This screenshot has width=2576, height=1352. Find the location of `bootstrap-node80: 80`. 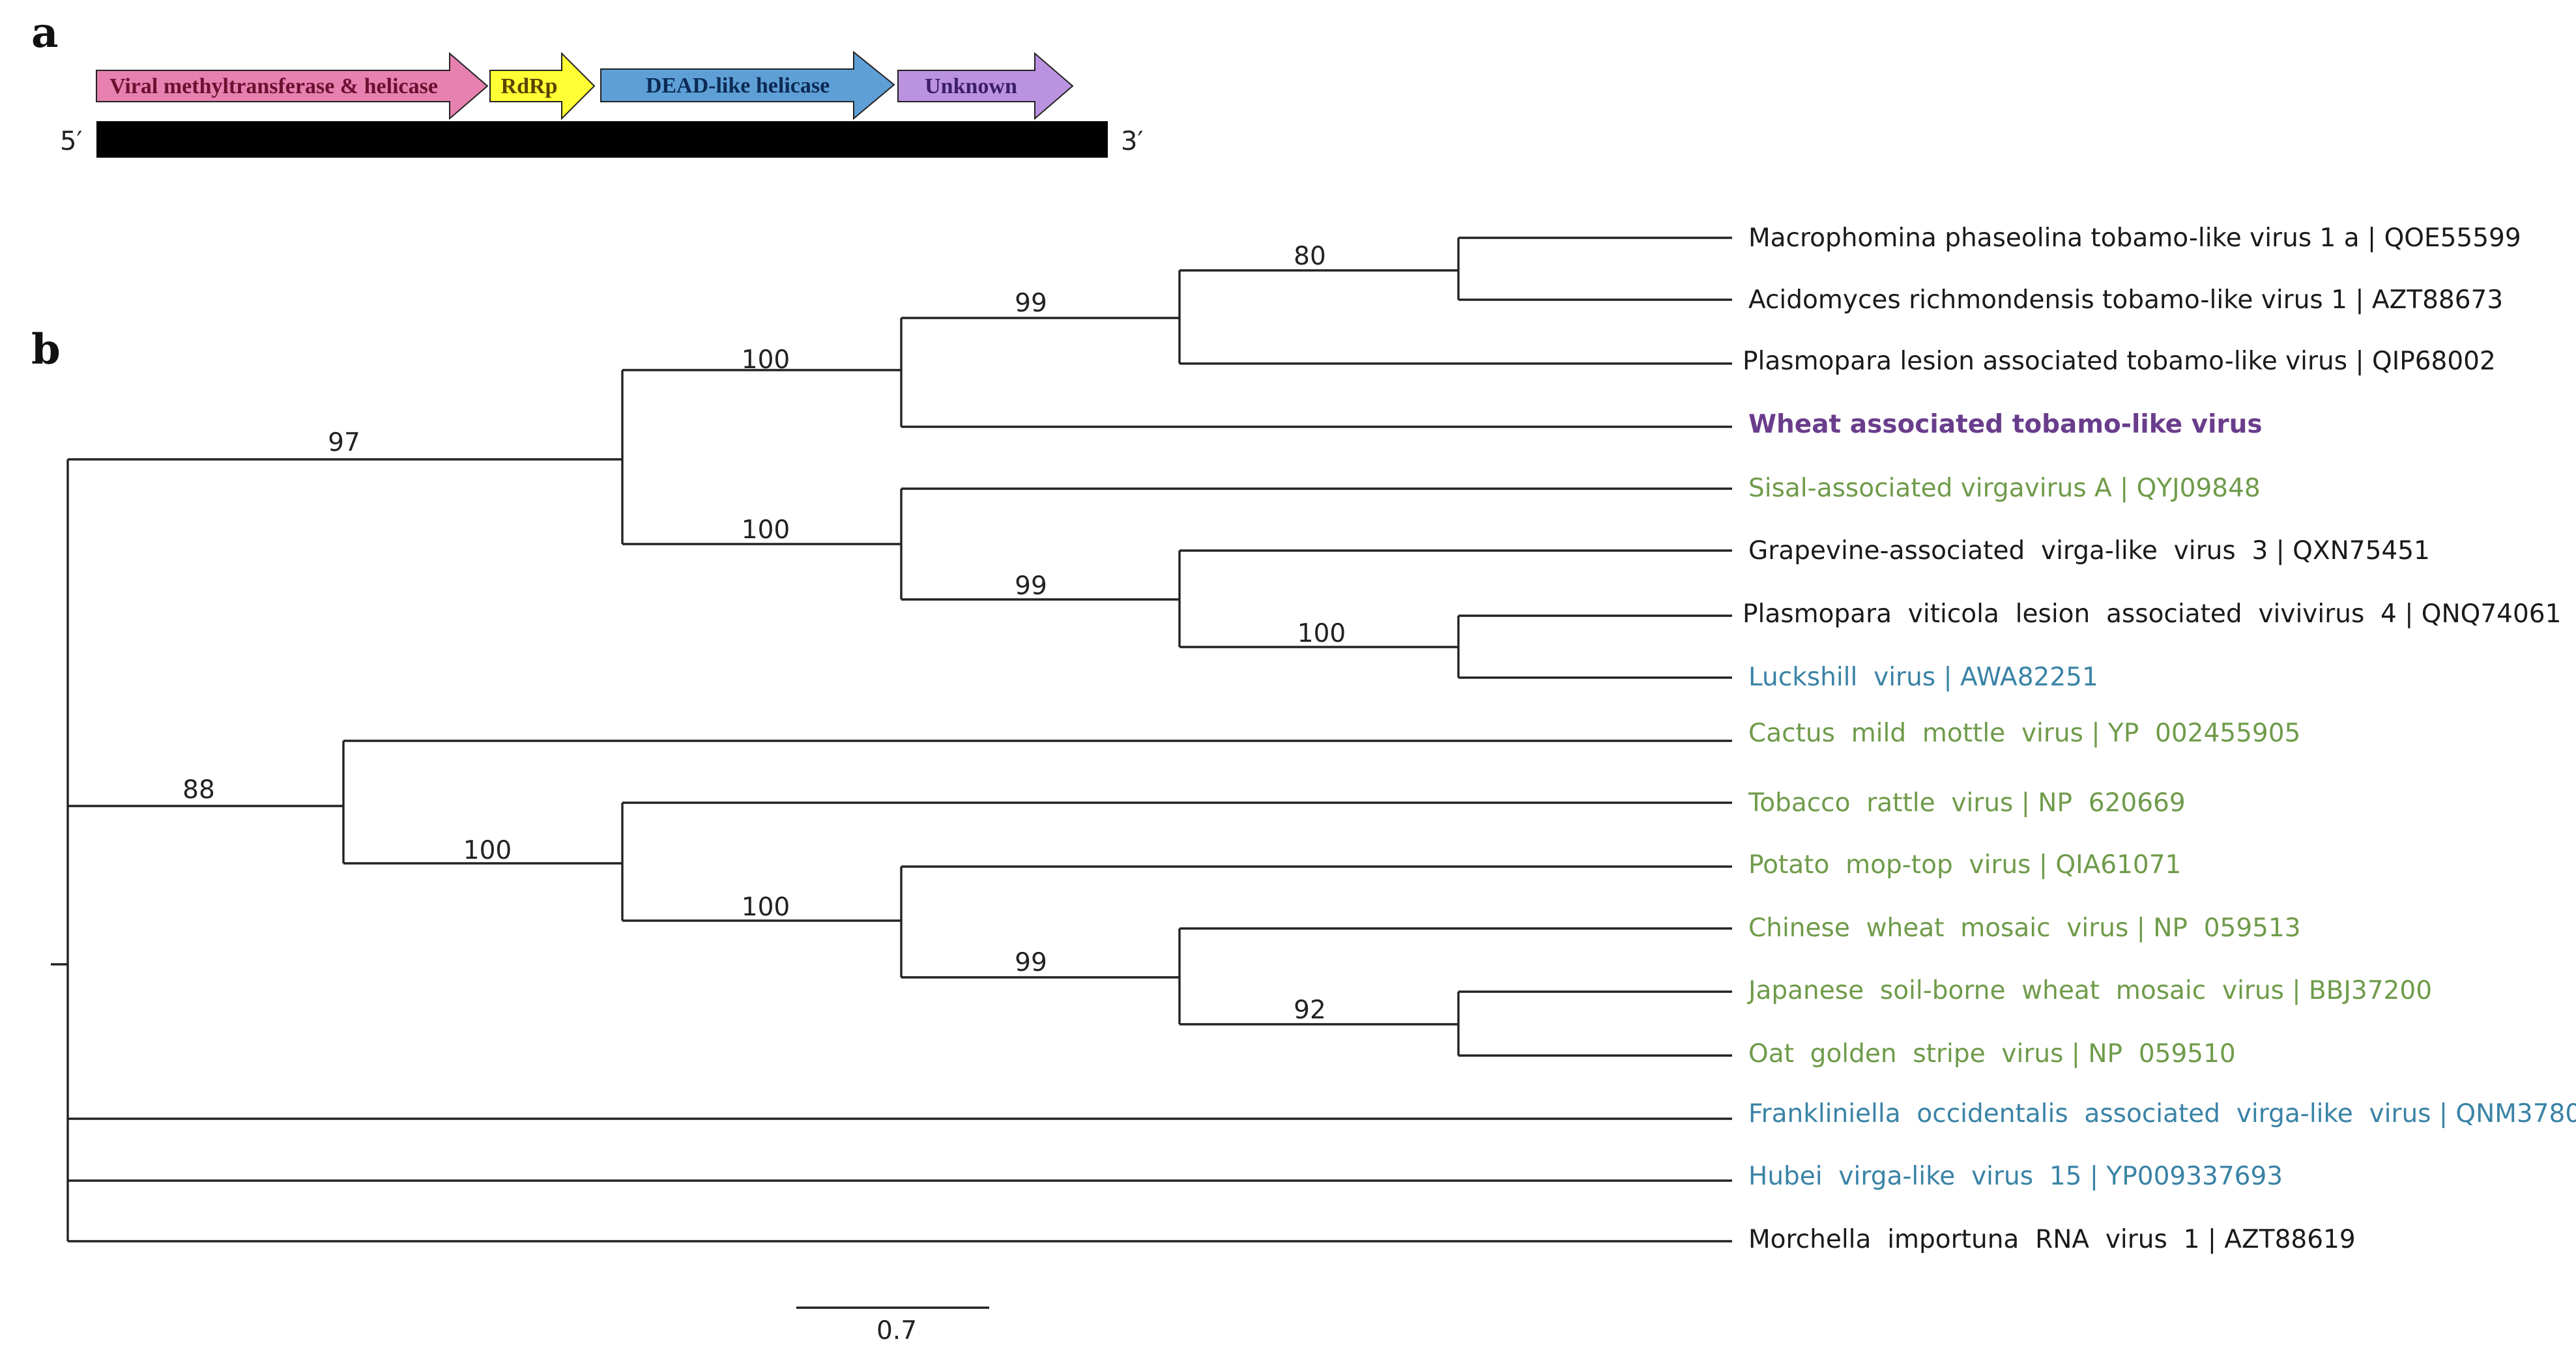

bootstrap-node80: 80 is located at coordinates (1310, 256).